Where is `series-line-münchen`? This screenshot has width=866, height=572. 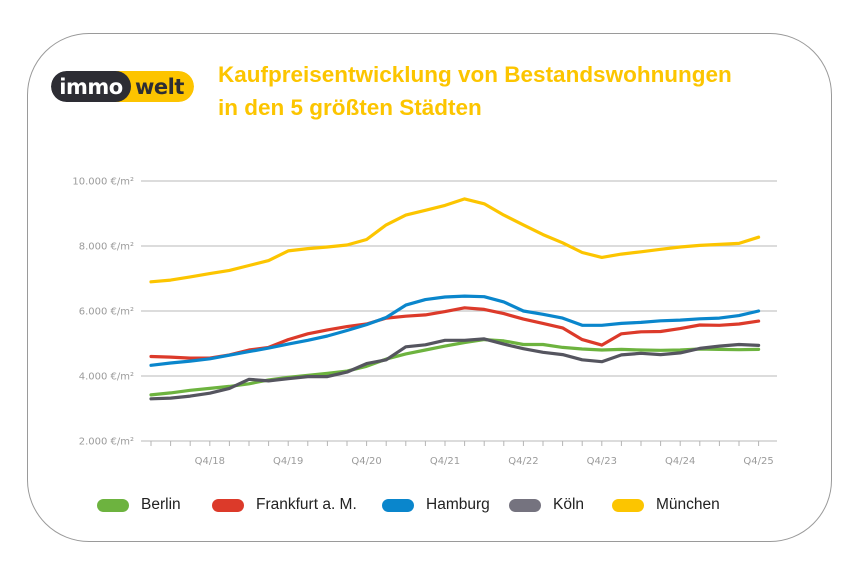 series-line-münchen is located at coordinates (455, 240).